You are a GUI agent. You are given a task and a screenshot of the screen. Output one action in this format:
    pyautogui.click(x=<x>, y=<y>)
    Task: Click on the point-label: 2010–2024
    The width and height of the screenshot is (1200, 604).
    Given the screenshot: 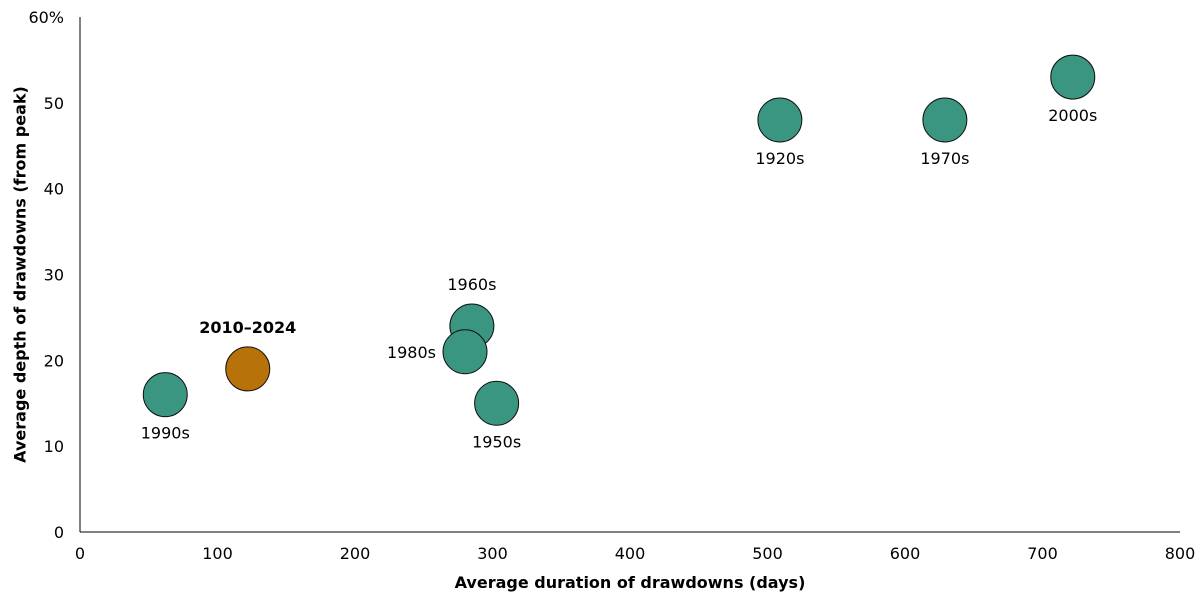 What is the action you would take?
    pyautogui.click(x=247, y=327)
    